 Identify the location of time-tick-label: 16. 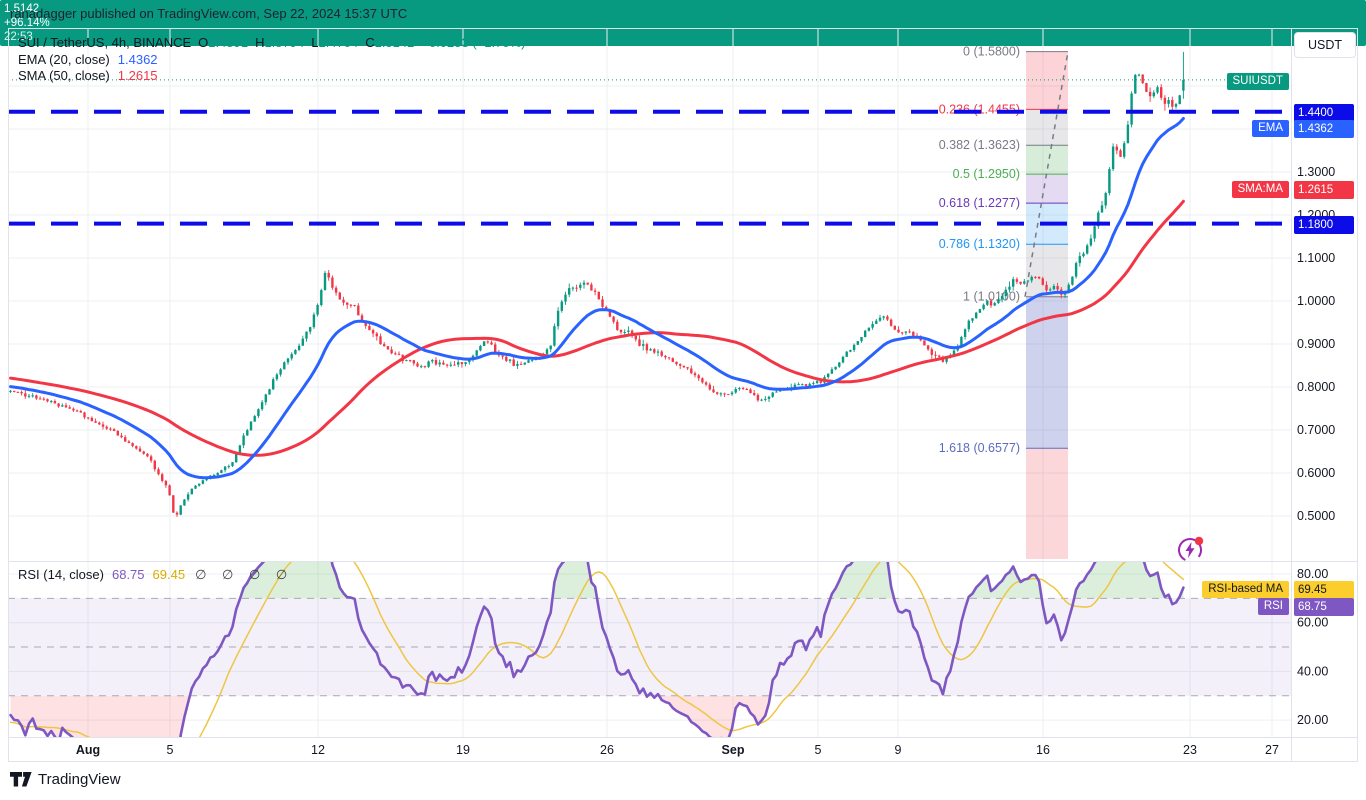
(1043, 750).